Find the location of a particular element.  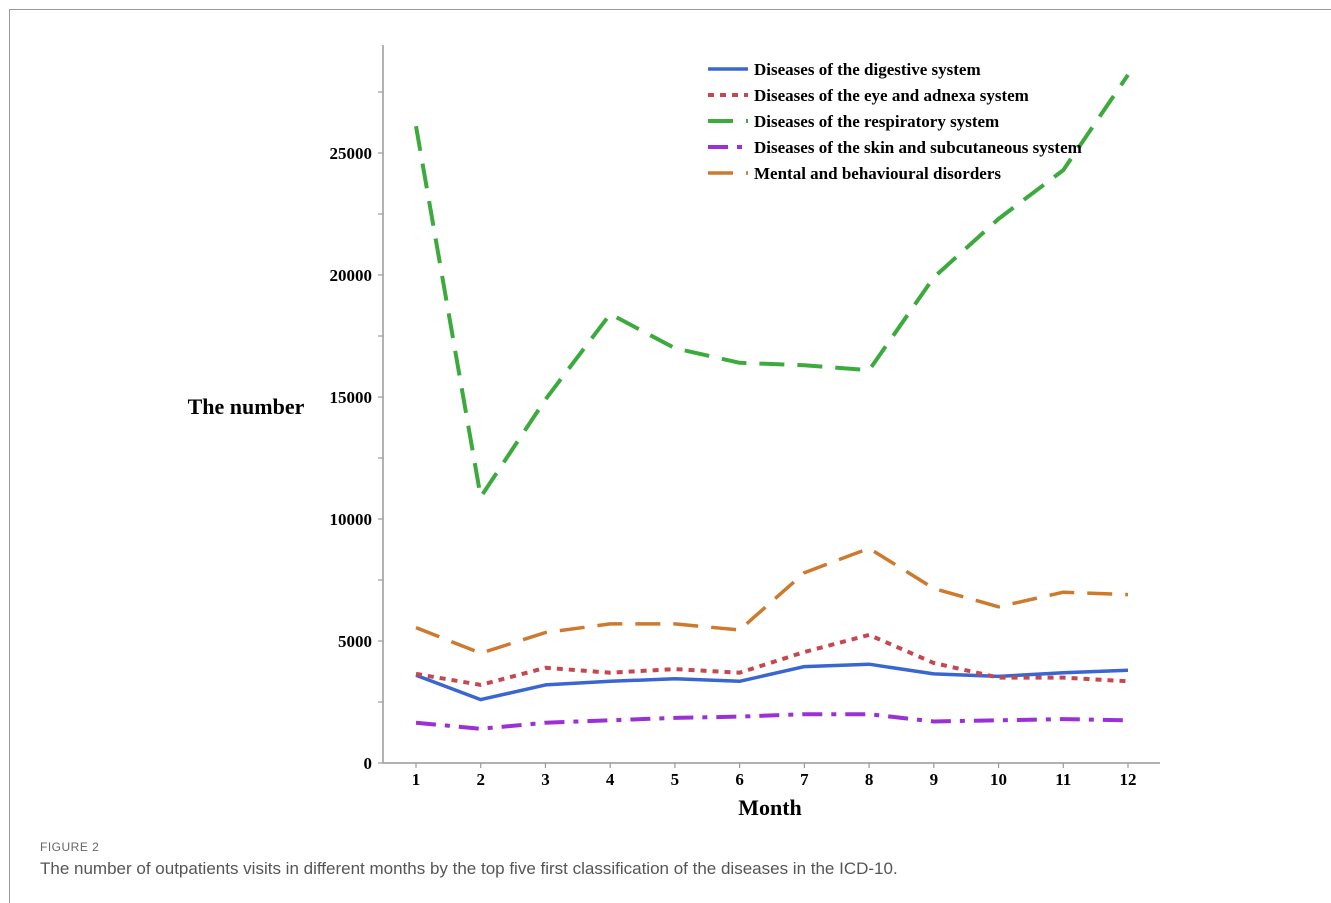

x-tick-label: 5 is located at coordinates (675, 779).